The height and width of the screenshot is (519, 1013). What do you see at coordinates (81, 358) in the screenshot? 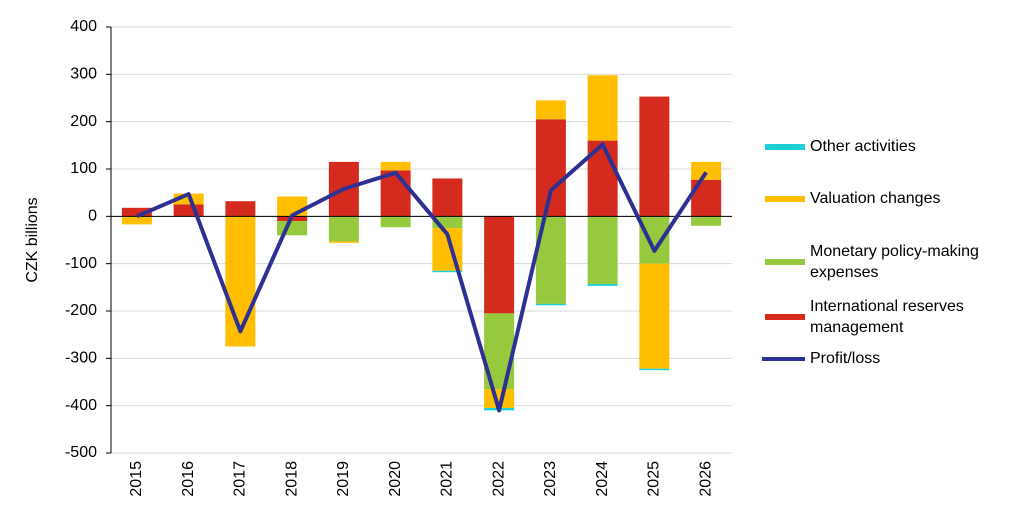
I see `y-tick-label: -300` at bounding box center [81, 358].